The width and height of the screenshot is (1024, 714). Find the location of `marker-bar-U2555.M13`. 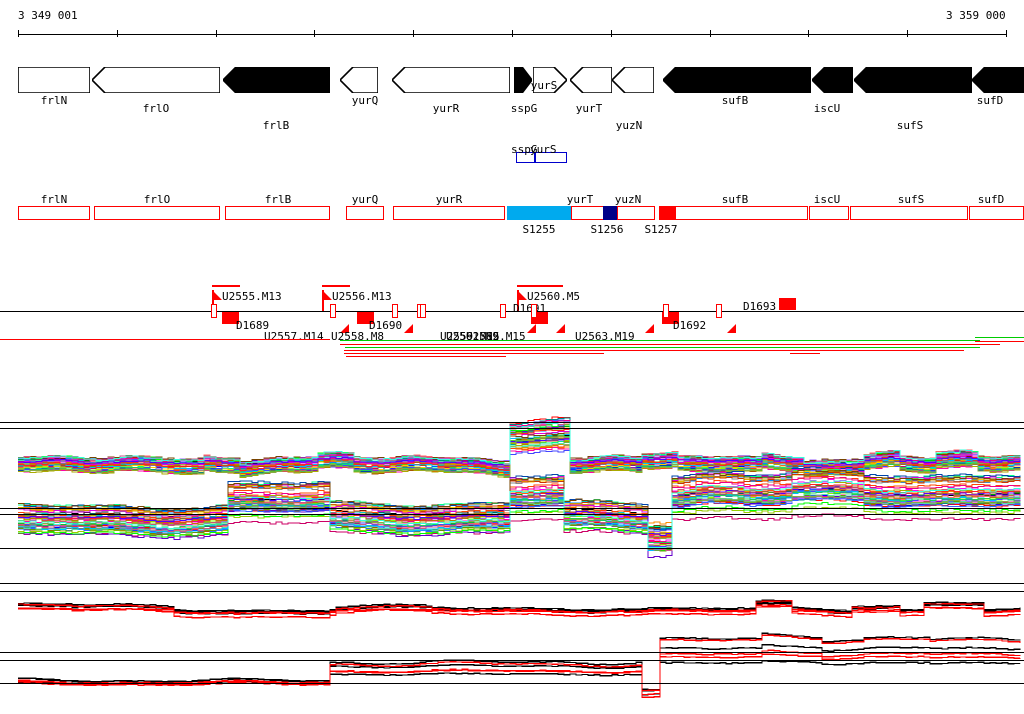

marker-bar-U2555.M13 is located at coordinates (226, 286).